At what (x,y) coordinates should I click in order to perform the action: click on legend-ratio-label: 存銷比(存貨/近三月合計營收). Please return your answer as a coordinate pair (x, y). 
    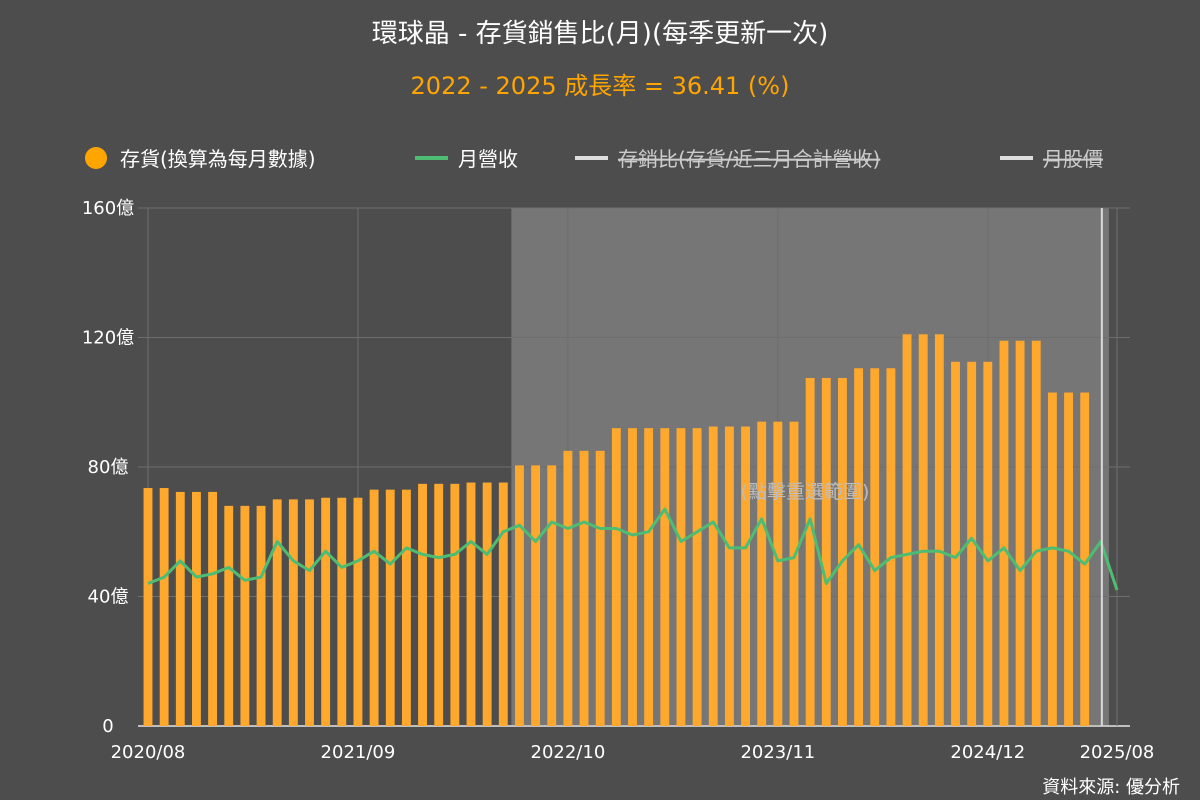
    Looking at the image, I should click on (749, 159).